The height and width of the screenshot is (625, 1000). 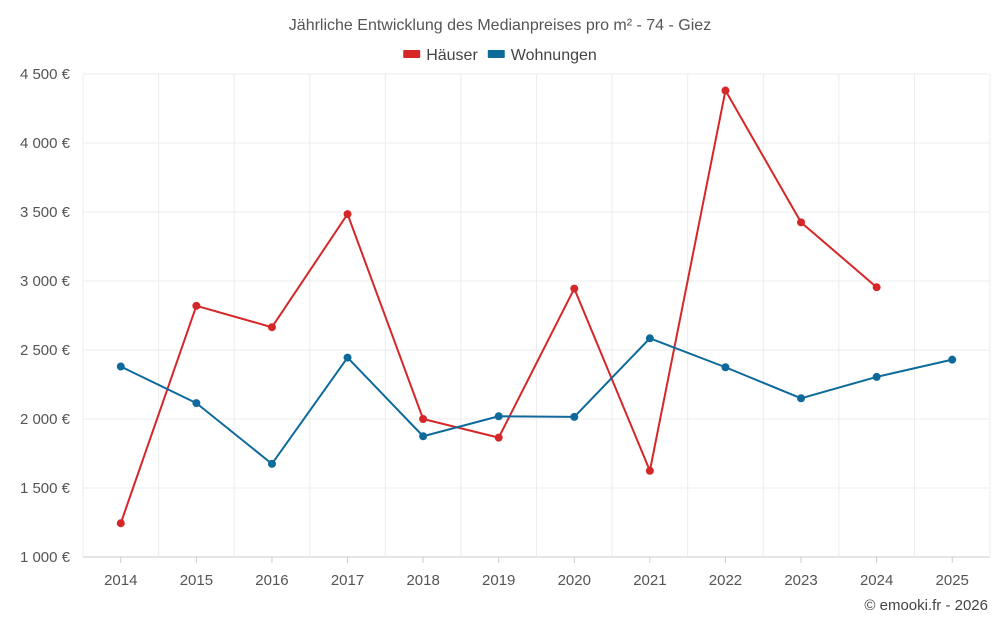 What do you see at coordinates (926, 605) in the screenshot?
I see `credit-text: © emooki.fr - 2026` at bounding box center [926, 605].